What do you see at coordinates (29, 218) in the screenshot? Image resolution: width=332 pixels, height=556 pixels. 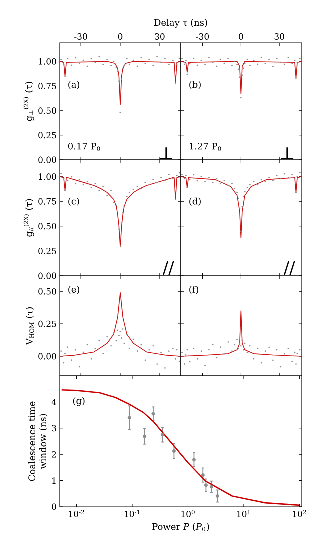 I see `y-axis-title: g$_{//}$$^{(2X)}$ (τ)` at bounding box center [29, 218].